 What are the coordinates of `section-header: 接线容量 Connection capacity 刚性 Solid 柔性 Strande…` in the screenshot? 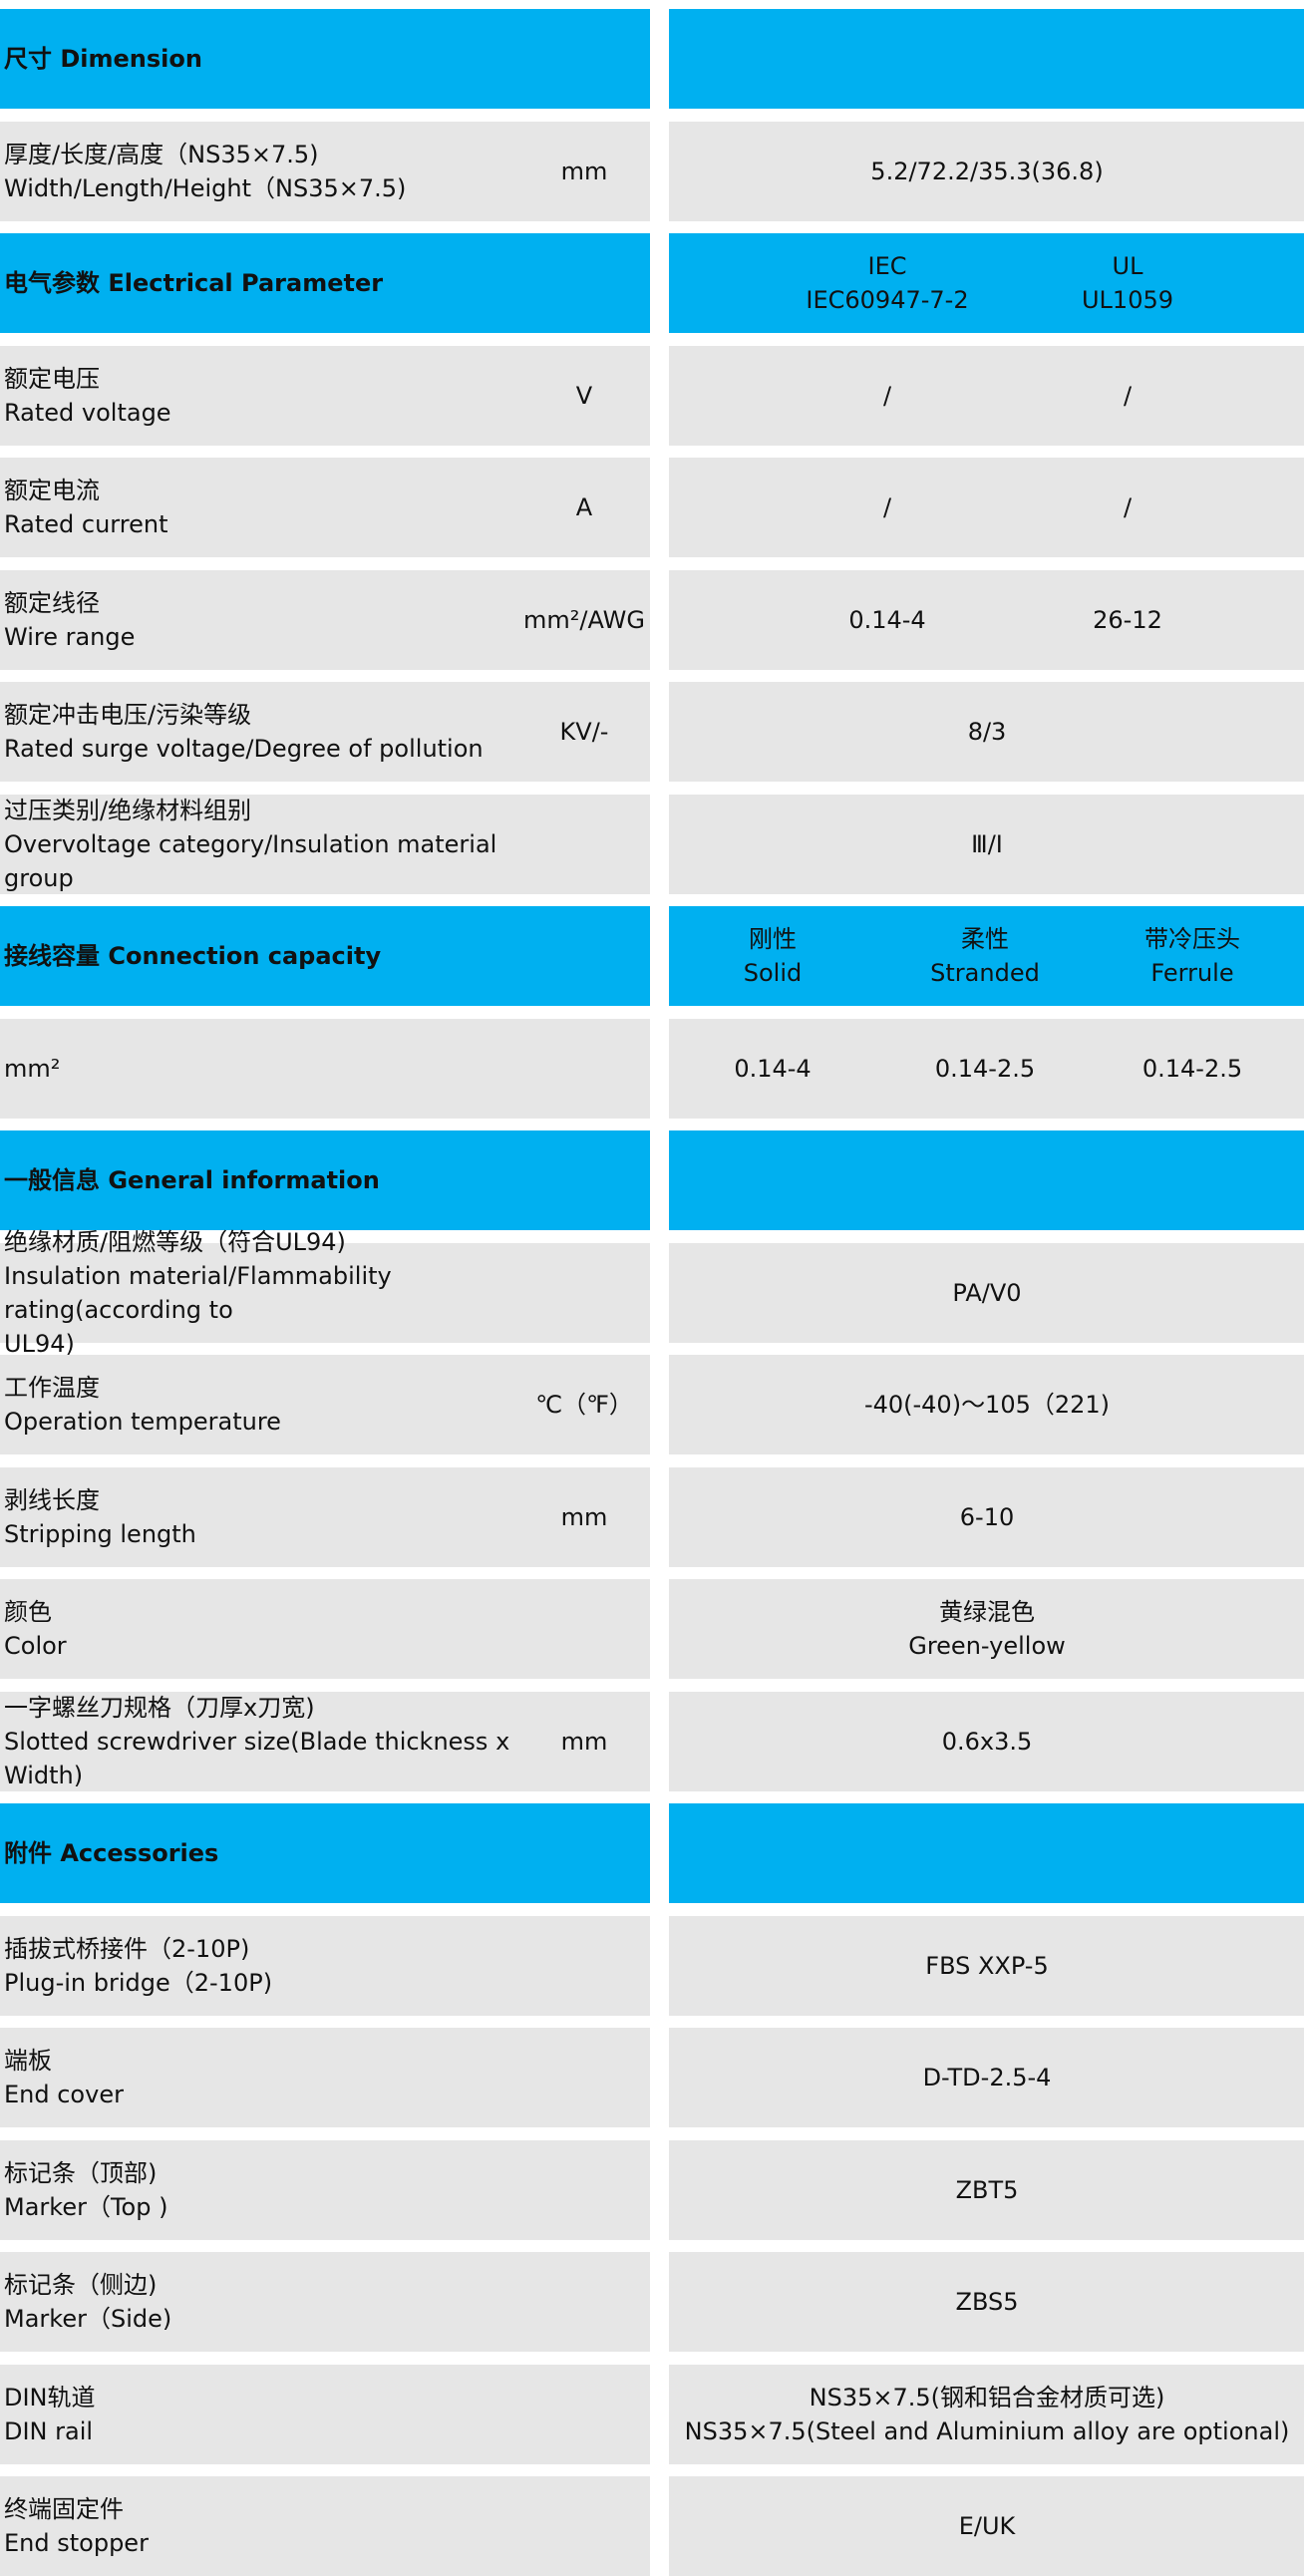 It's located at (652, 956).